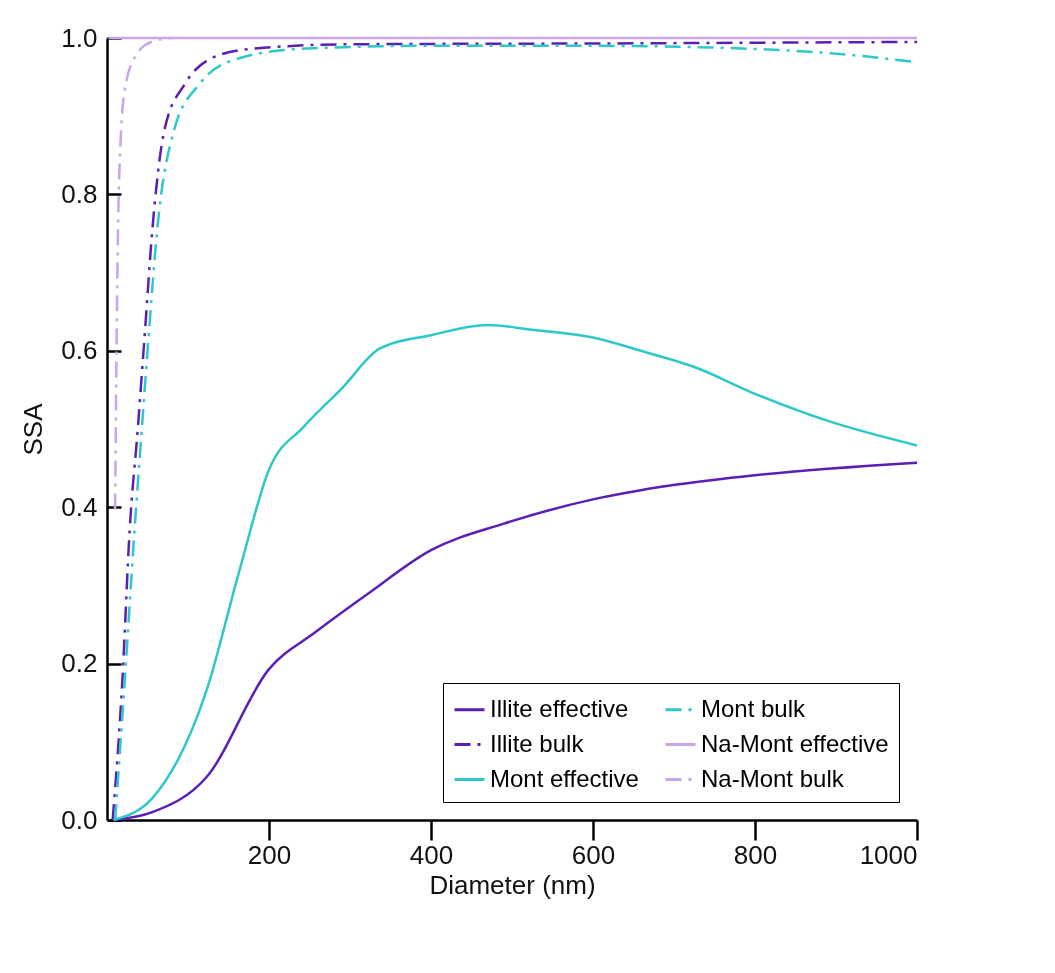  Describe the element at coordinates (79, 37) in the screenshot. I see `y-tick-label: 1.0` at that location.